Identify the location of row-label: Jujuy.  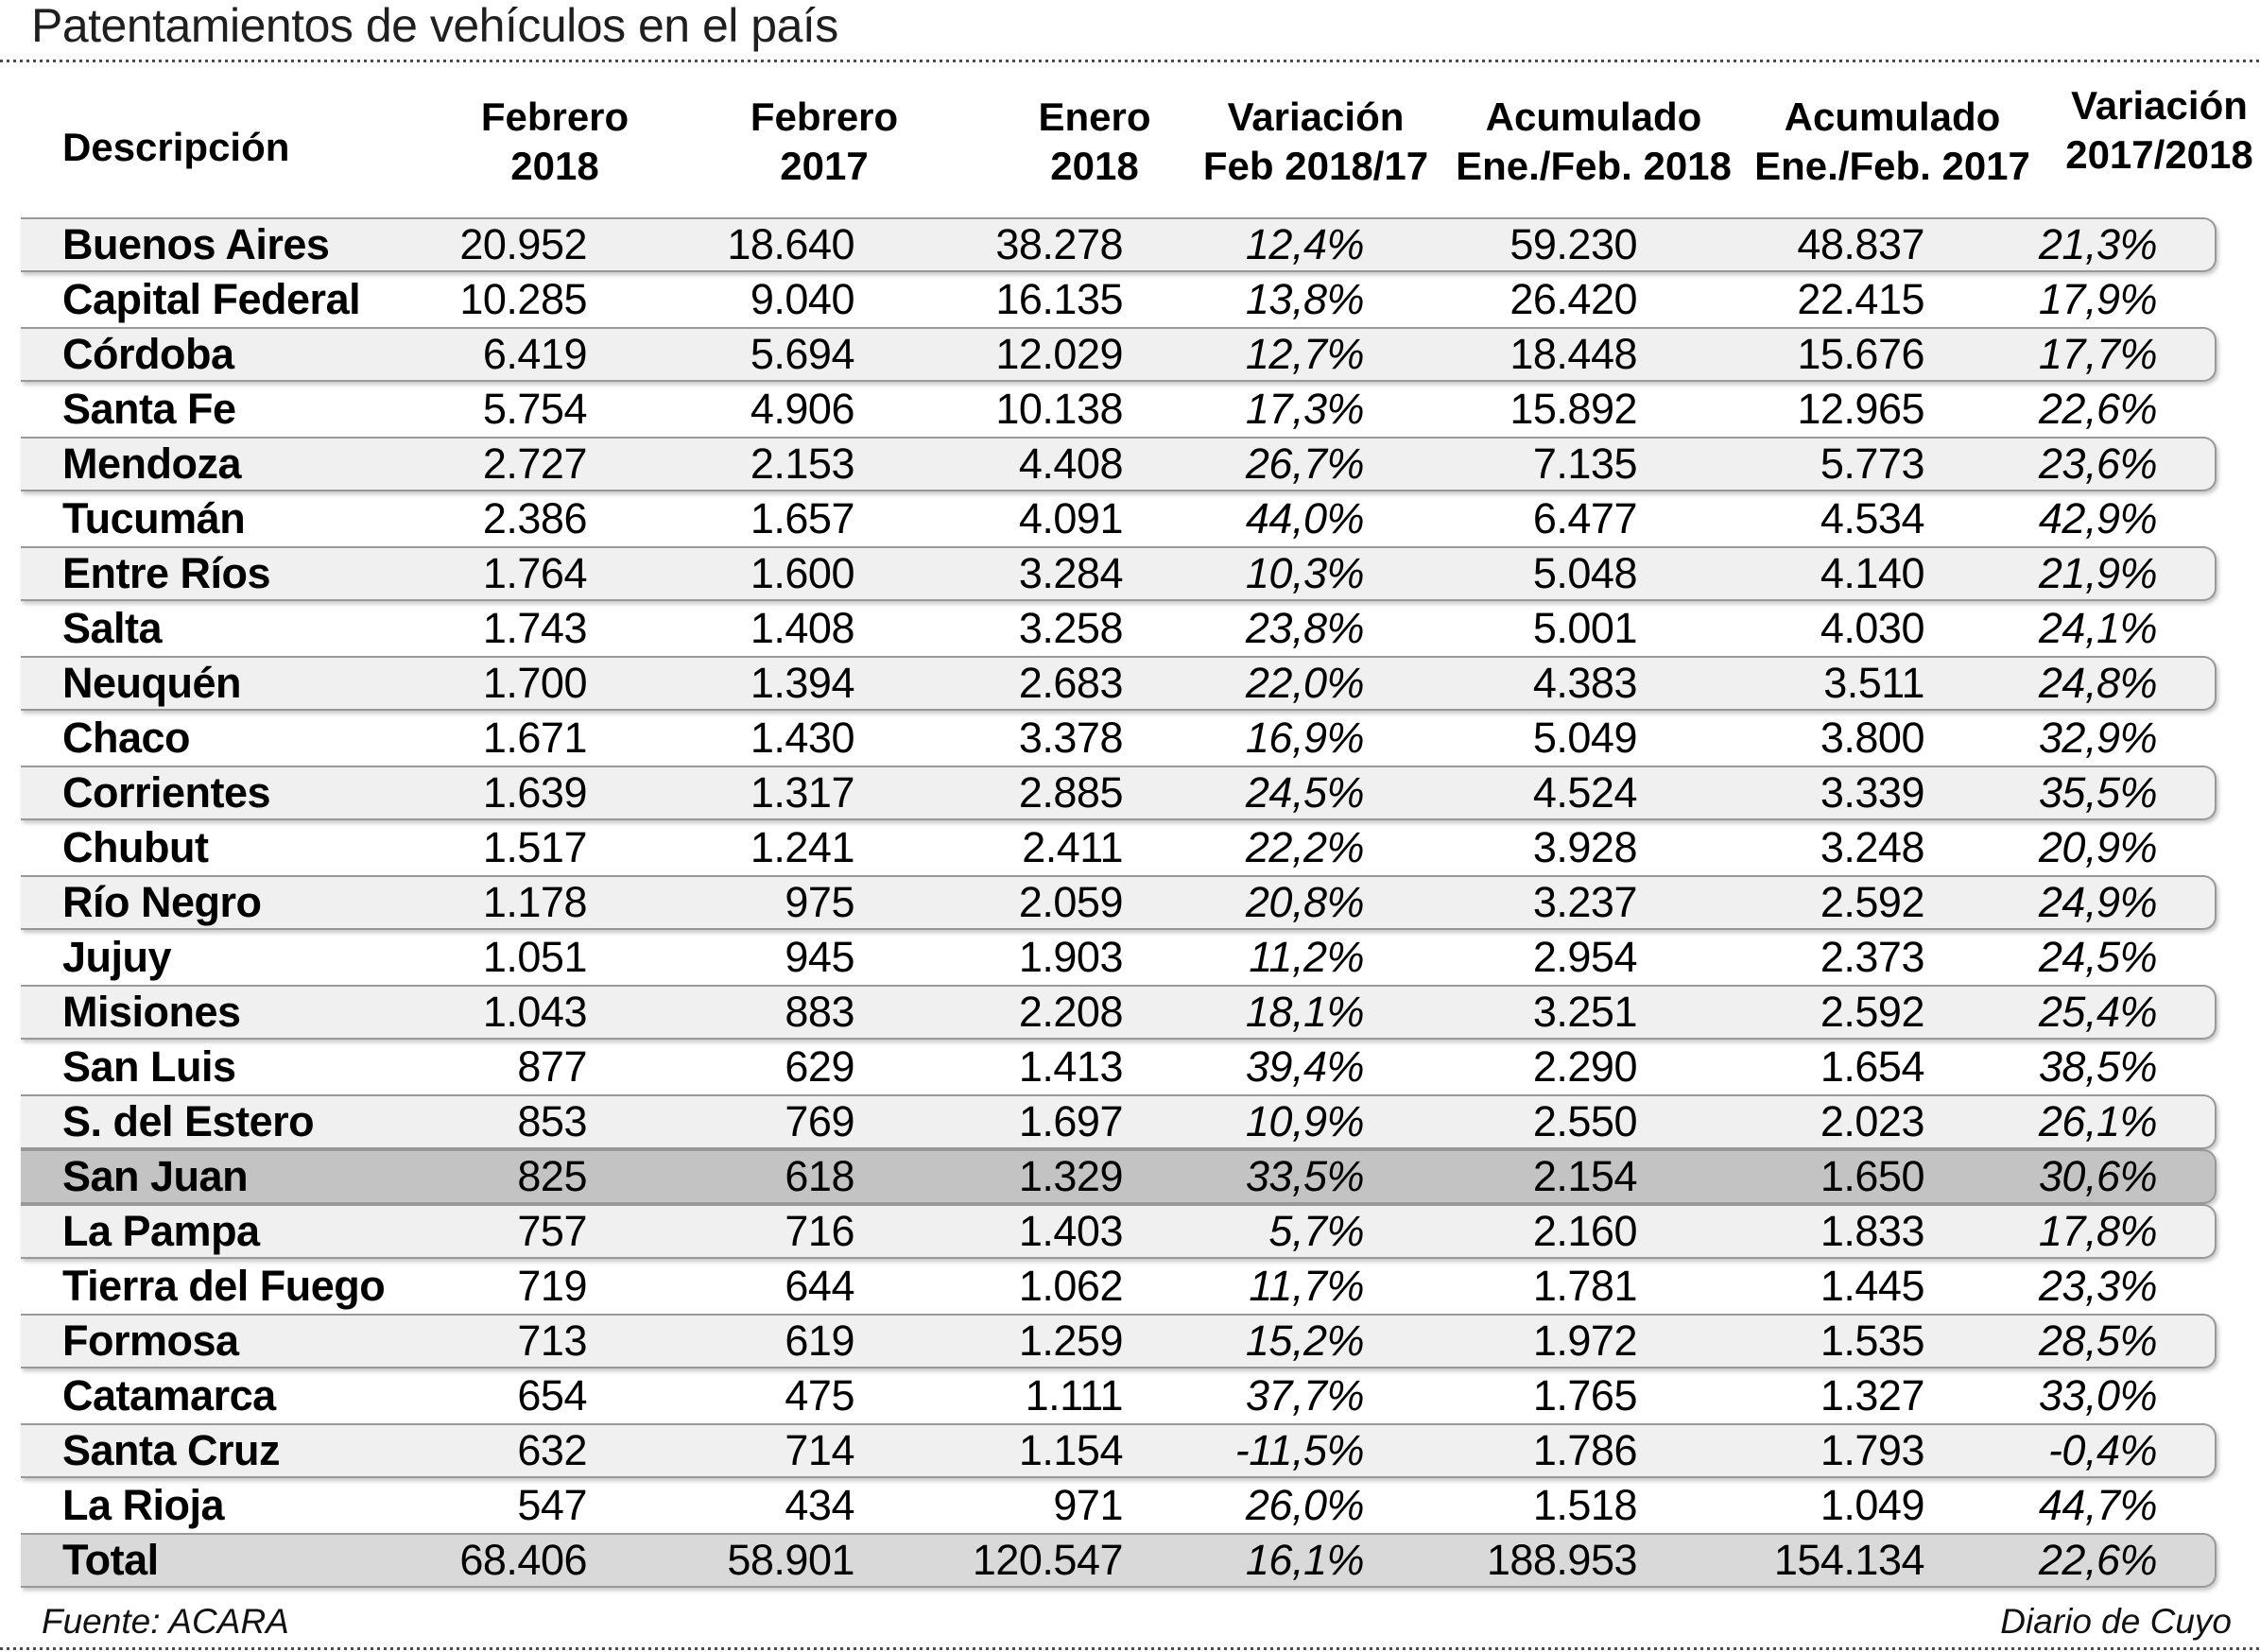
(117, 957).